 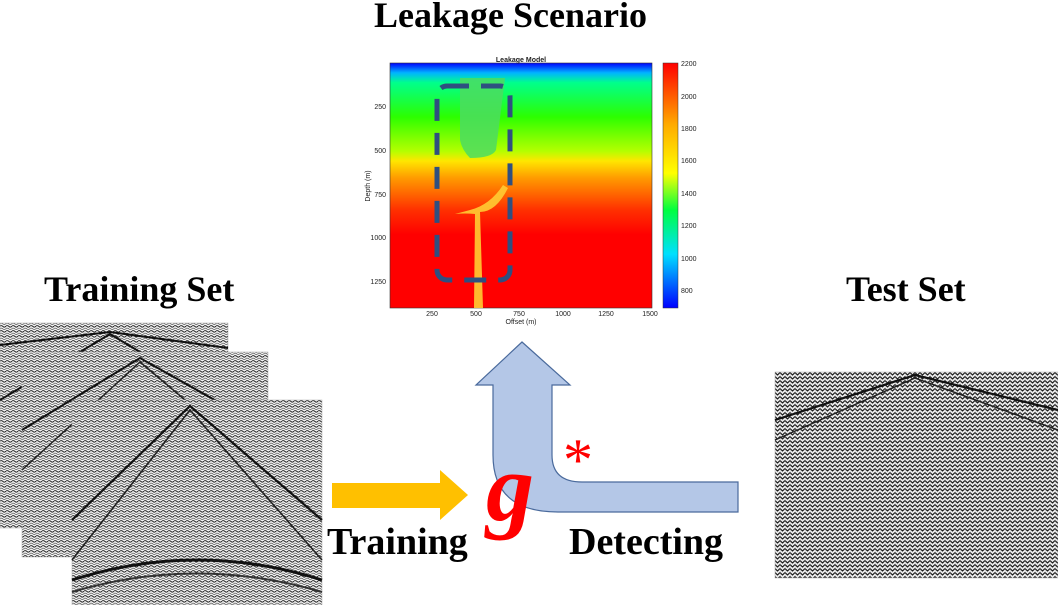 I want to click on model-title: Leakage Model, so click(x=521, y=60).